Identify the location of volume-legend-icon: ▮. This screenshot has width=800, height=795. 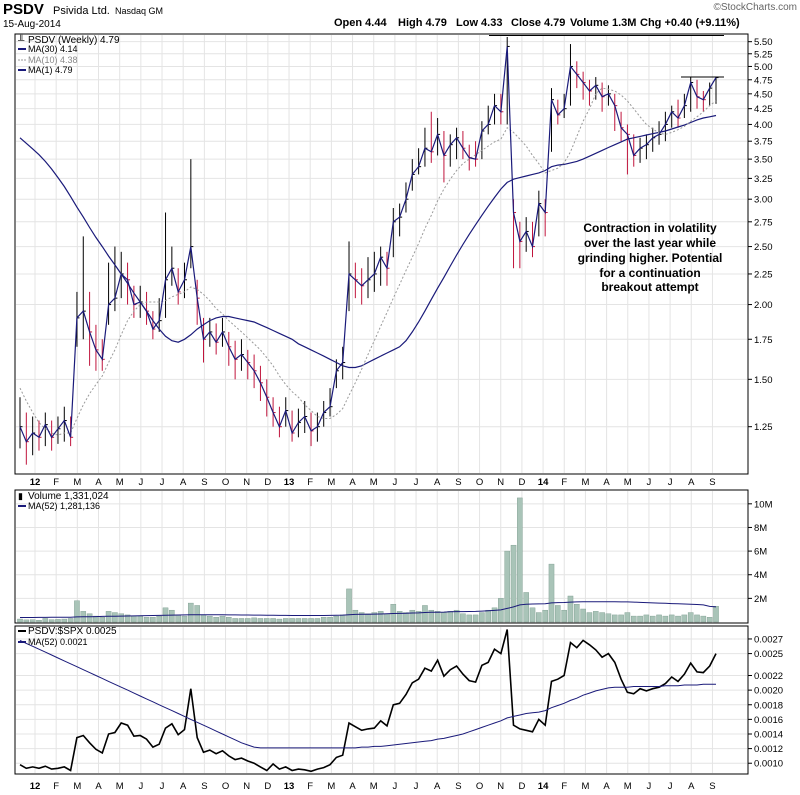
(20, 496).